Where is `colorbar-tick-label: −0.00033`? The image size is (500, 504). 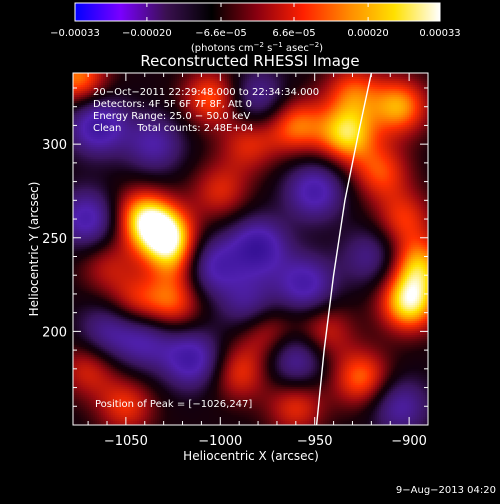 colorbar-tick-label: −0.00033 is located at coordinates (75, 33).